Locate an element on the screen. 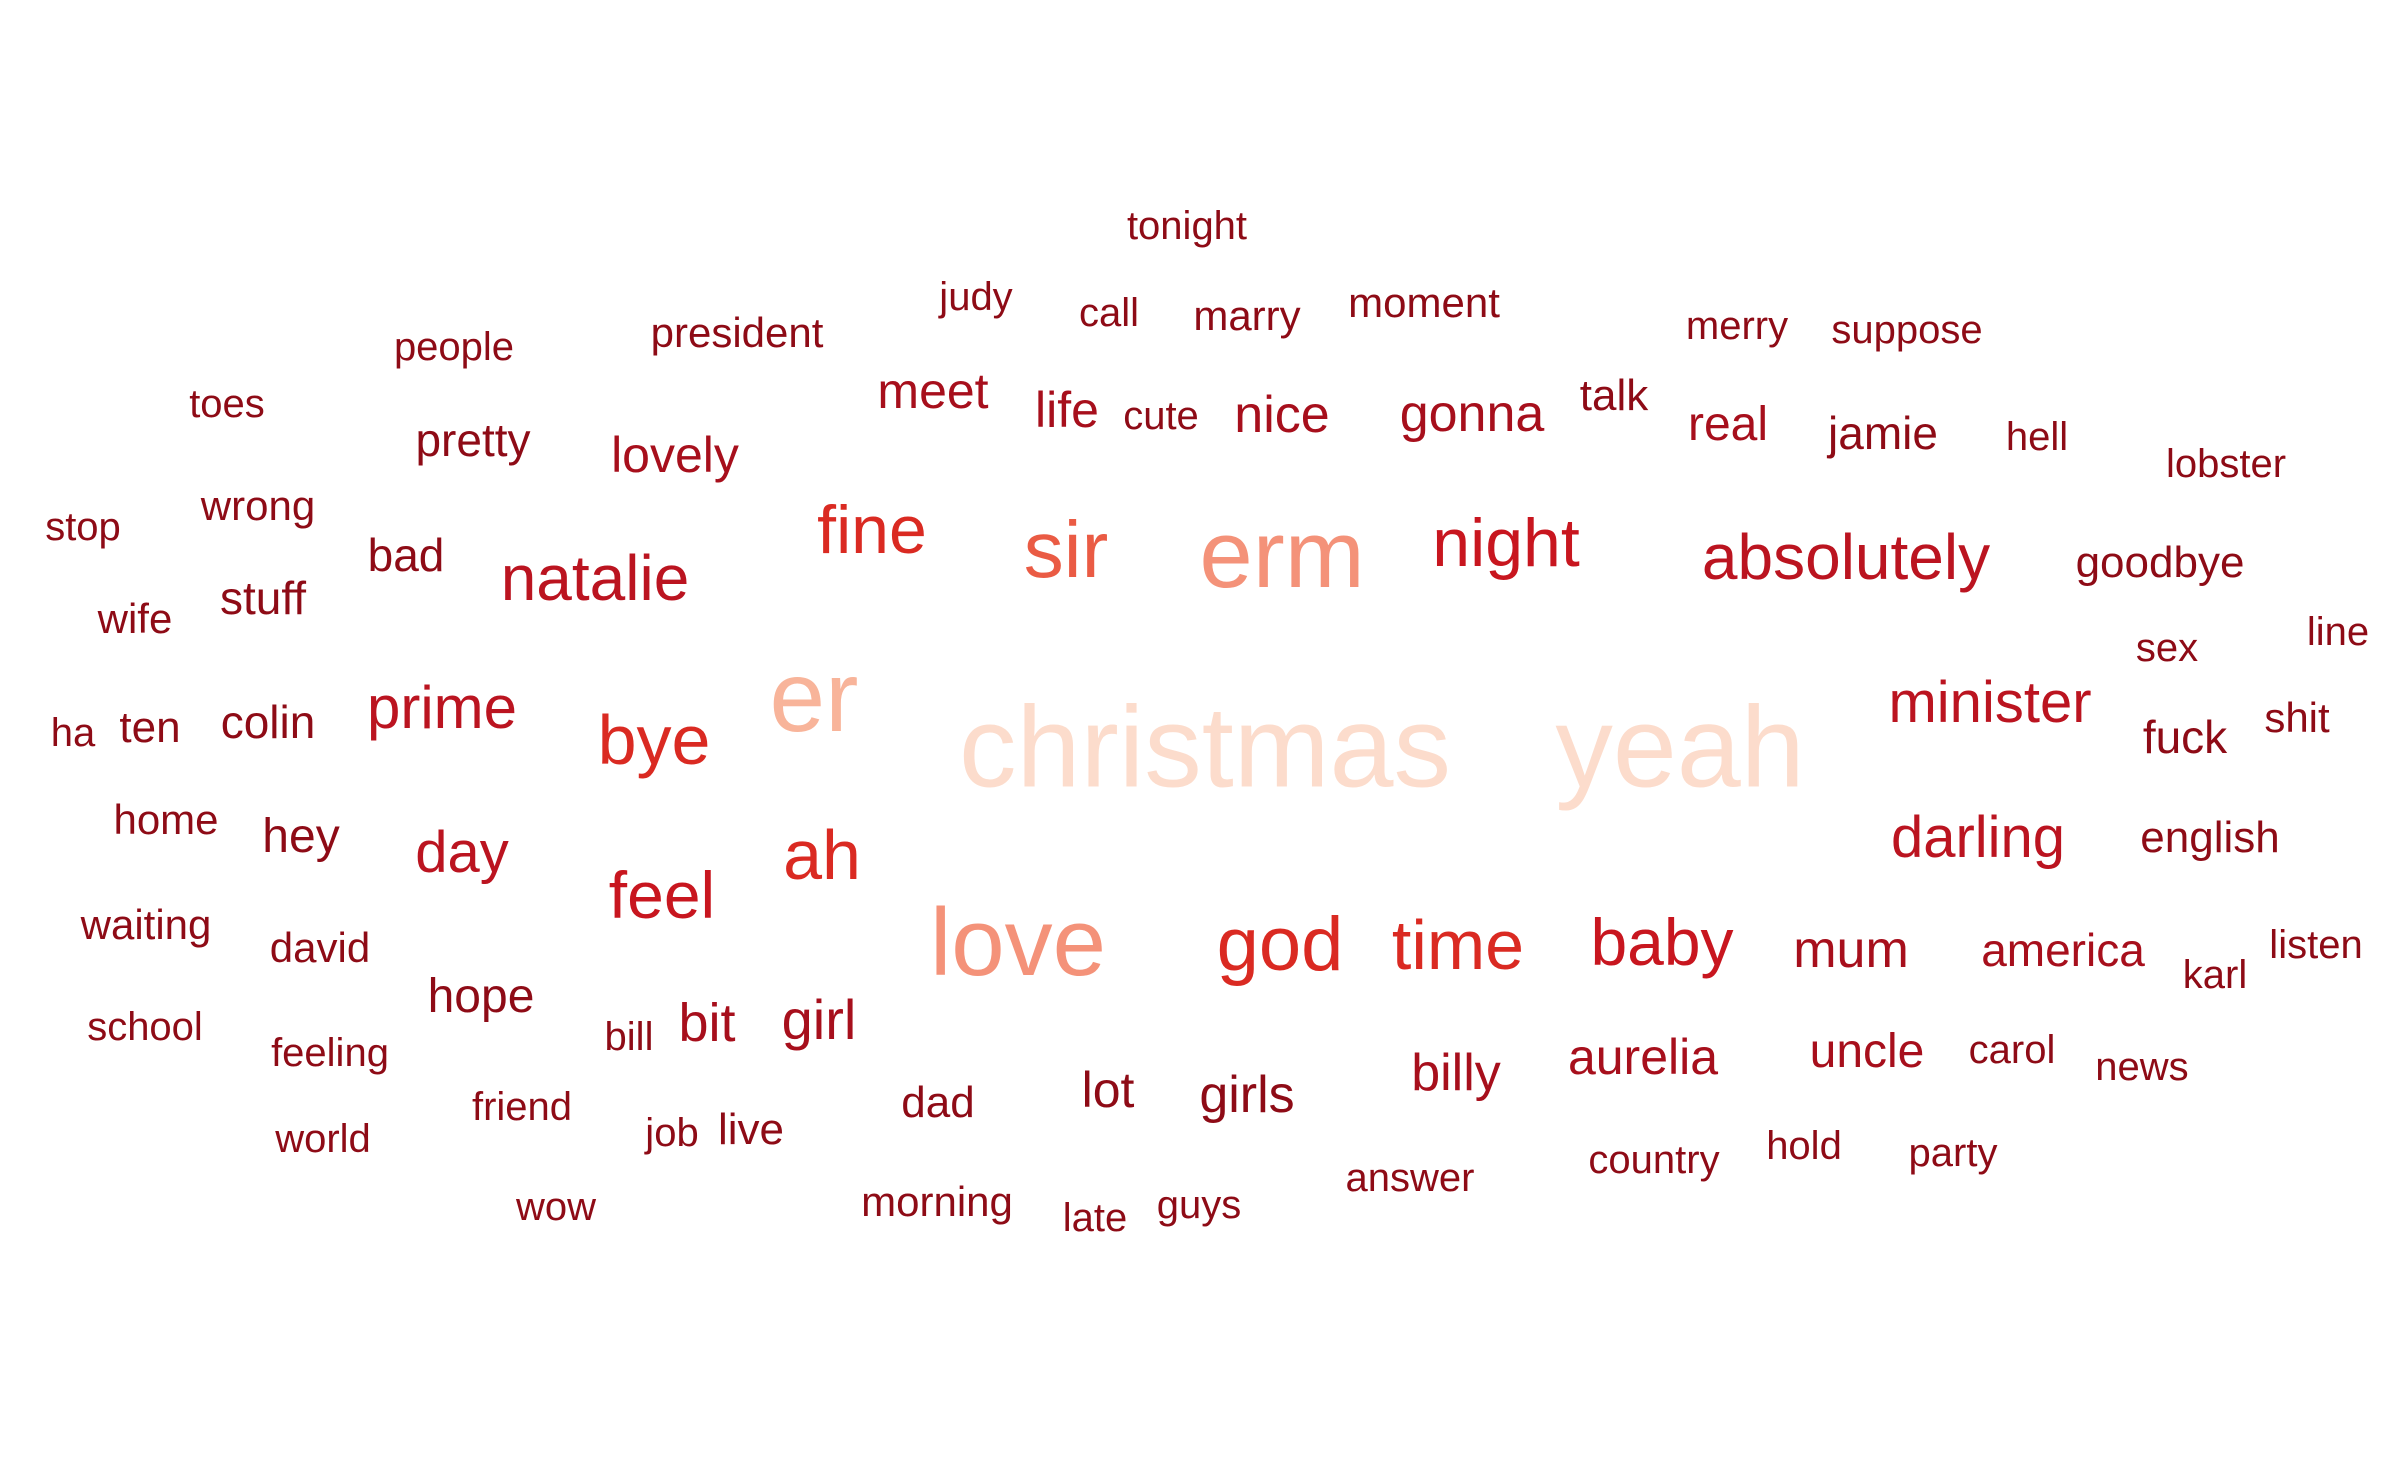  word-stop: stop is located at coordinates (83, 527).